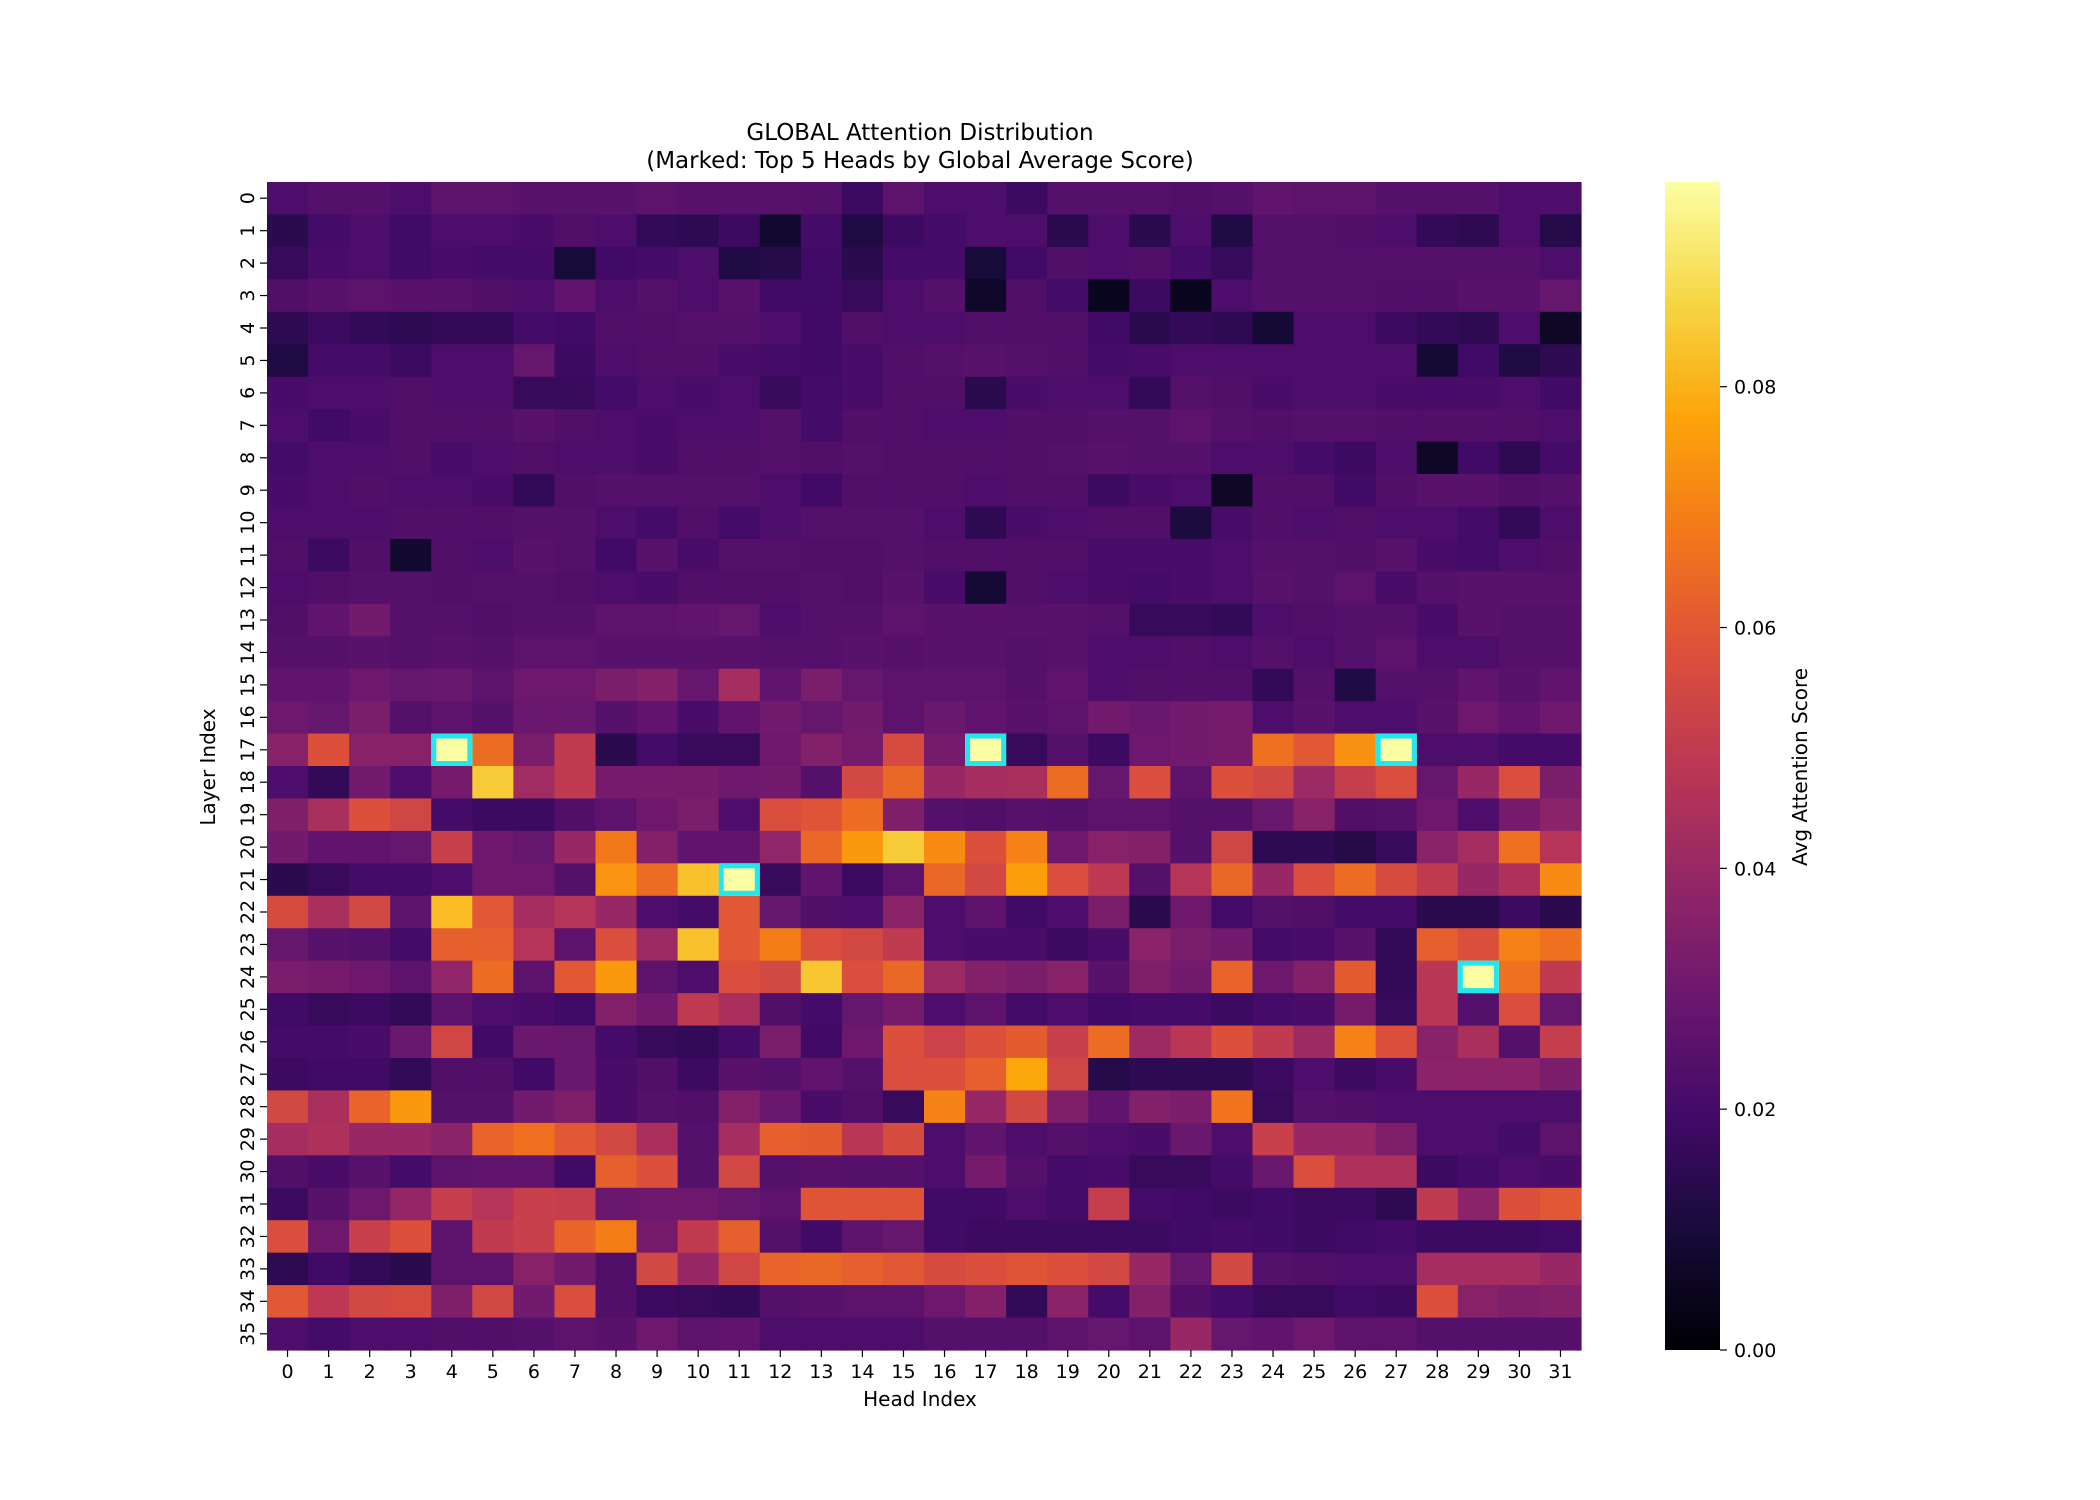  Describe the element at coordinates (1560, 555) in the screenshot. I see `heatmap-cell-l11-h31` at that location.